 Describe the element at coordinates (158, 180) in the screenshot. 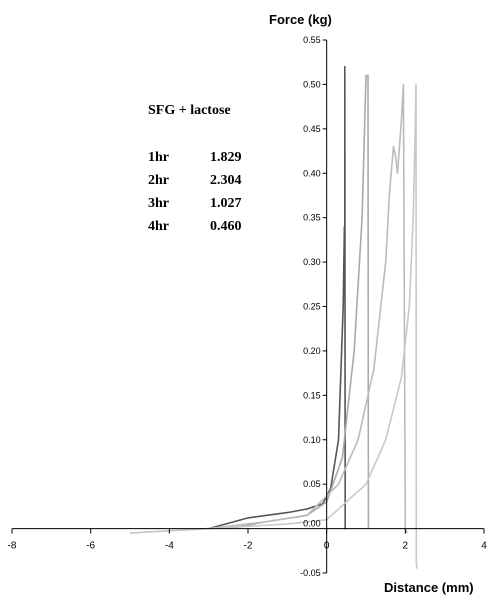

I see `annotation-label-2: 2hr` at that location.